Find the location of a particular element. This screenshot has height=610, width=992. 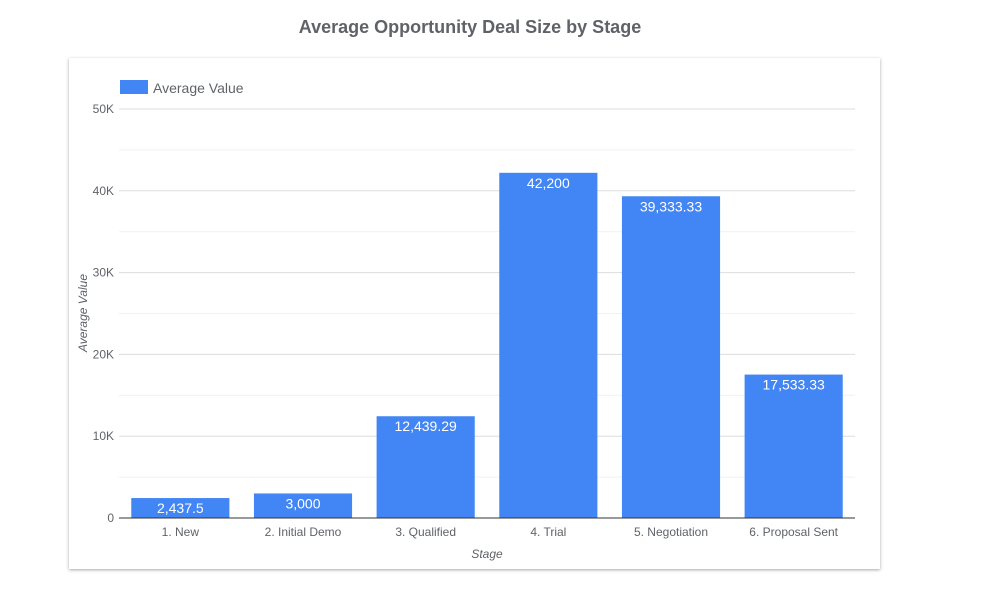

x-tick-label: 1. New is located at coordinates (181, 532).